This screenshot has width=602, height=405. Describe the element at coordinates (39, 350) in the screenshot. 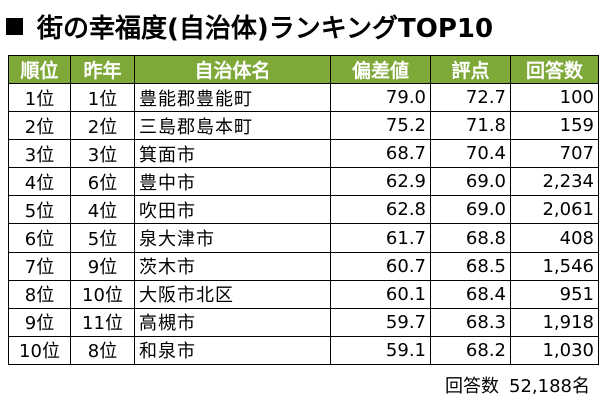

I see `rank-cell: 10位` at that location.